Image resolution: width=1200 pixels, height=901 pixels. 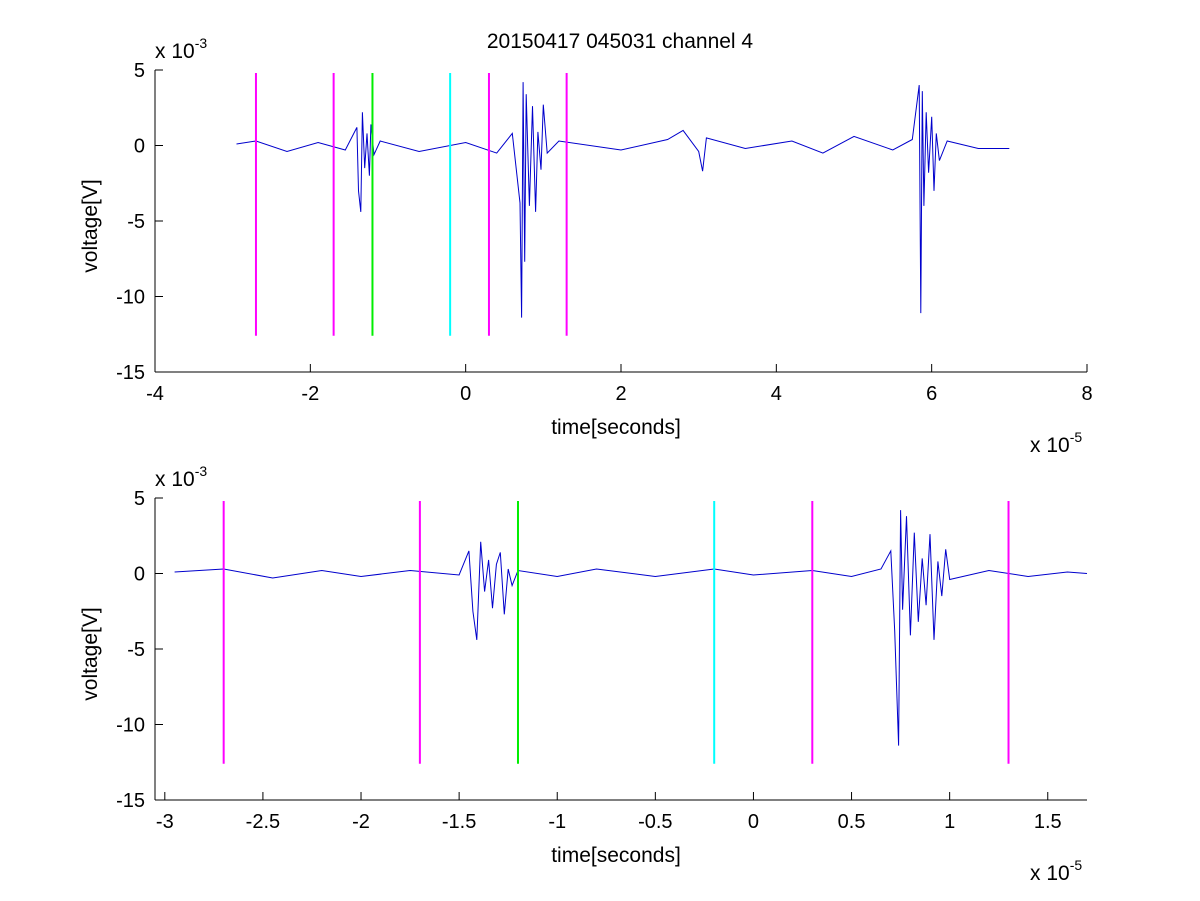 What do you see at coordinates (155, 394) in the screenshot?
I see `x-tick-label: -4` at bounding box center [155, 394].